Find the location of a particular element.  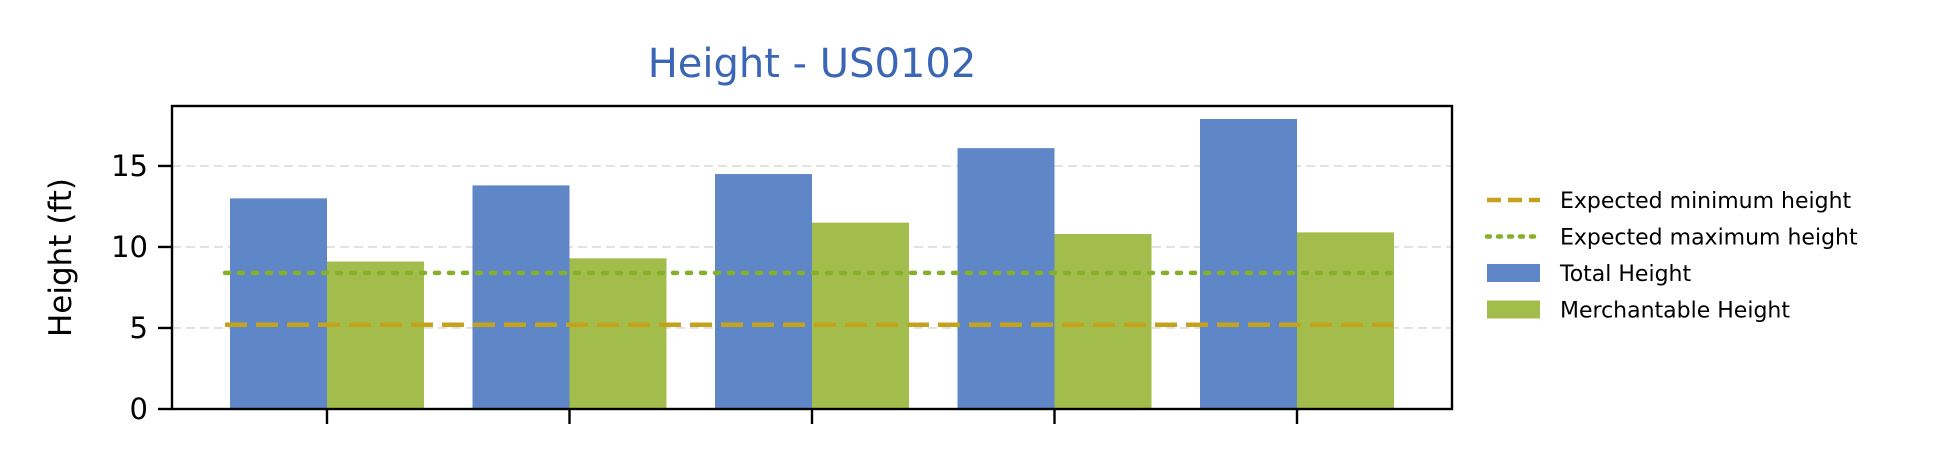

legend-label: Total Height is located at coordinates (1625, 274).